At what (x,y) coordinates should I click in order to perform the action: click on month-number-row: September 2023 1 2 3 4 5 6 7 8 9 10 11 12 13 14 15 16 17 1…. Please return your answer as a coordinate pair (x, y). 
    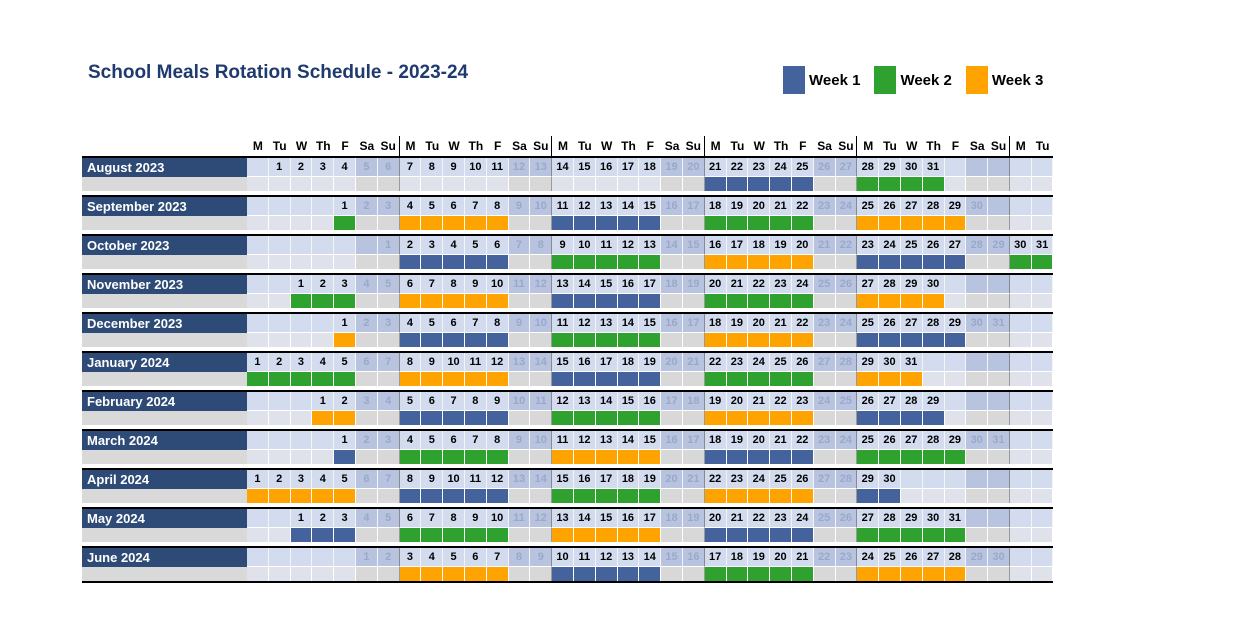
    Looking at the image, I should click on (568, 206).